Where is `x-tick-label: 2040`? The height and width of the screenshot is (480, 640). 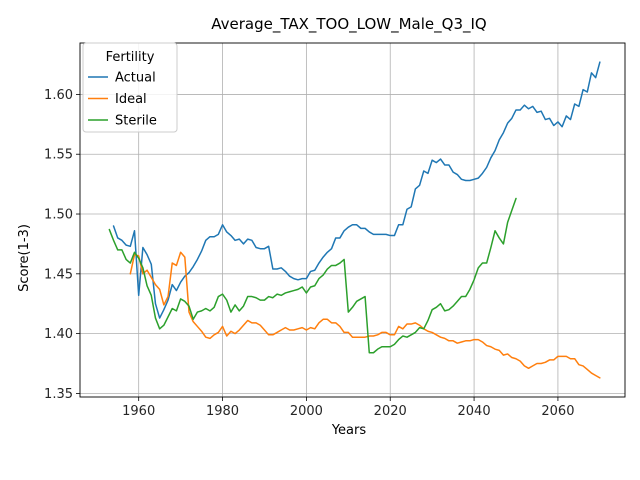
x-tick-label: 2040 is located at coordinates (474, 411).